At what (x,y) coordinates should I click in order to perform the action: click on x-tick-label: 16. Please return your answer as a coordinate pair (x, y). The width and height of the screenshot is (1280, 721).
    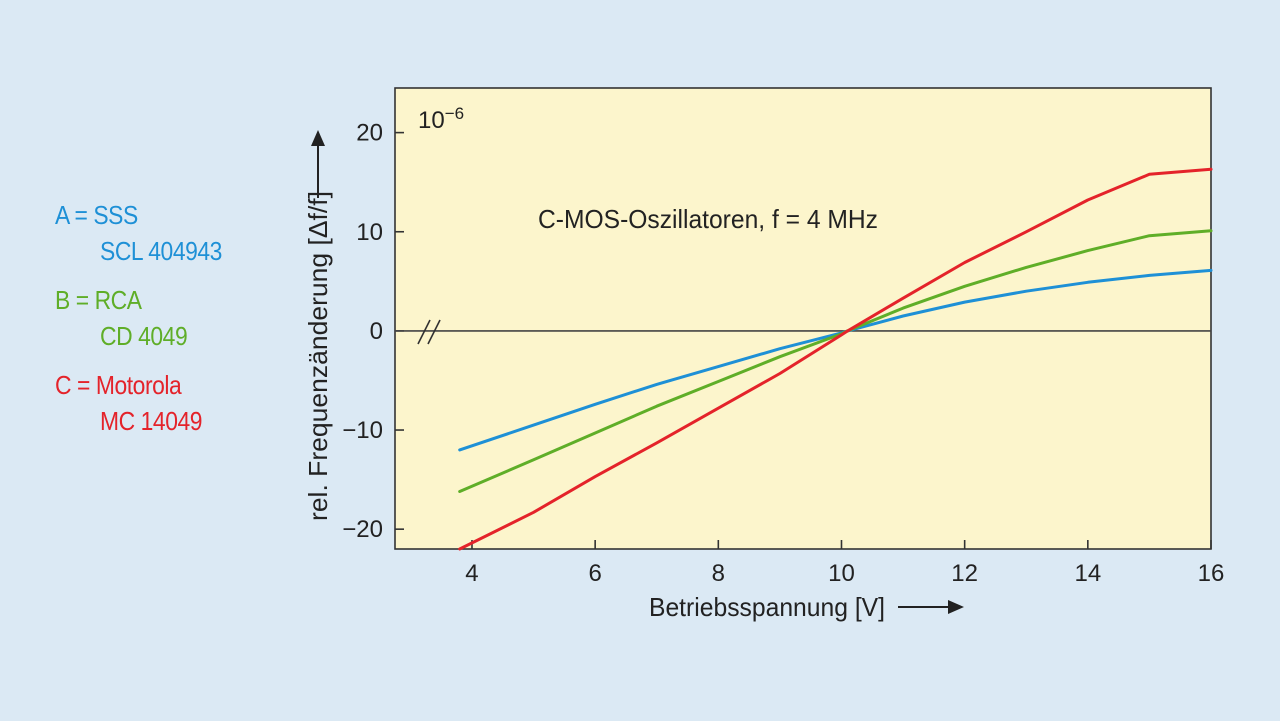
    Looking at the image, I should click on (1211, 573).